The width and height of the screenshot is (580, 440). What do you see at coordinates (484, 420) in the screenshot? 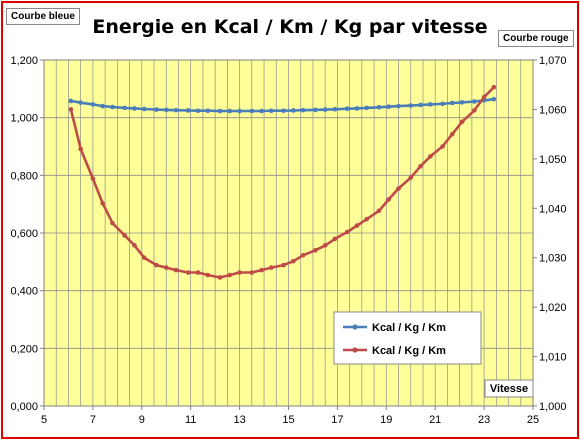
I see `x-tick-label: 23` at bounding box center [484, 420].